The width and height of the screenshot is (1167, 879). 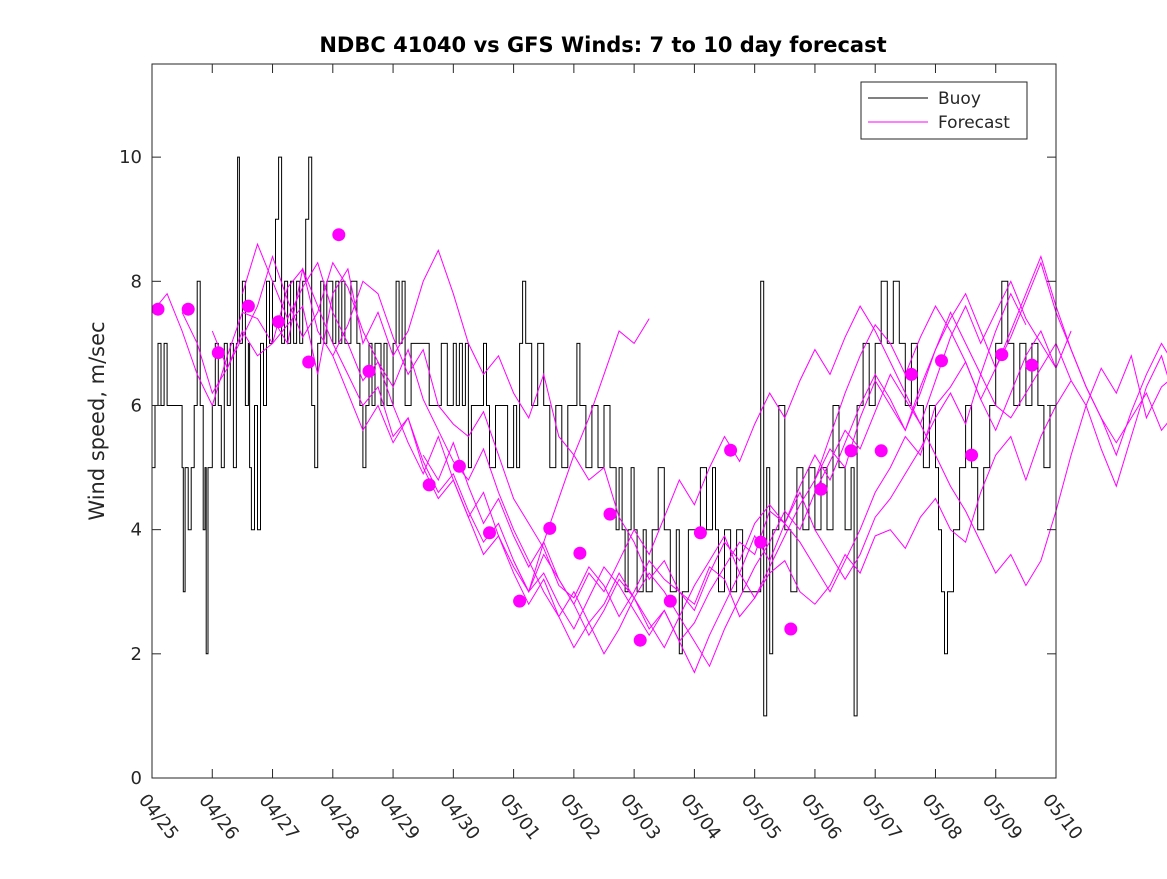 I want to click on y-tick-label-3: 6, so click(x=136, y=405).